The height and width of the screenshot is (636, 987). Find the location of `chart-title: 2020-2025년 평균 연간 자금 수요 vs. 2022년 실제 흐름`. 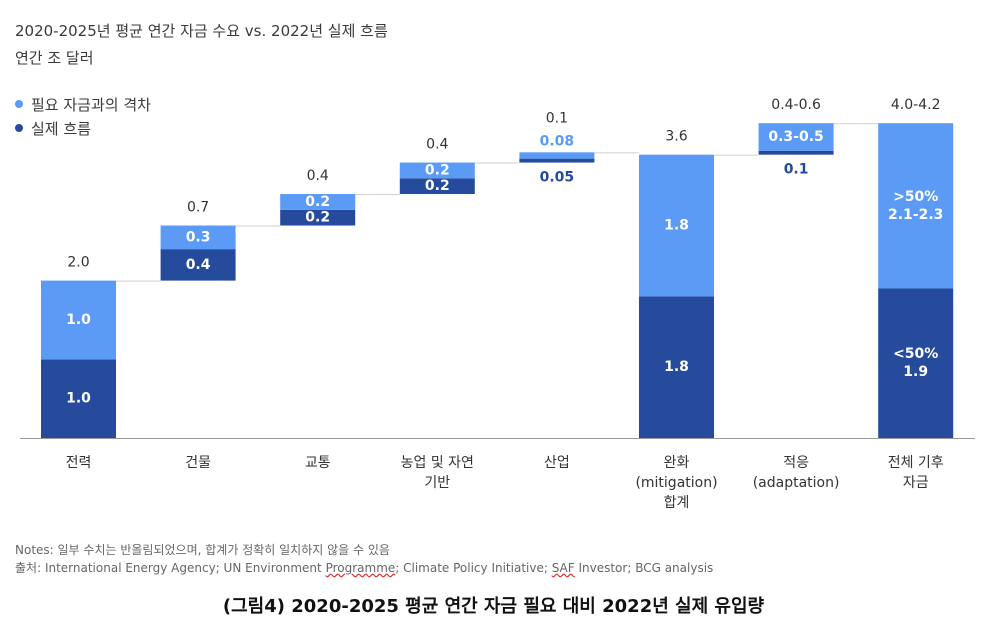

chart-title: 2020-2025년 평균 연간 자금 수요 vs. 2022년 실제 흐름 is located at coordinates (201, 31).